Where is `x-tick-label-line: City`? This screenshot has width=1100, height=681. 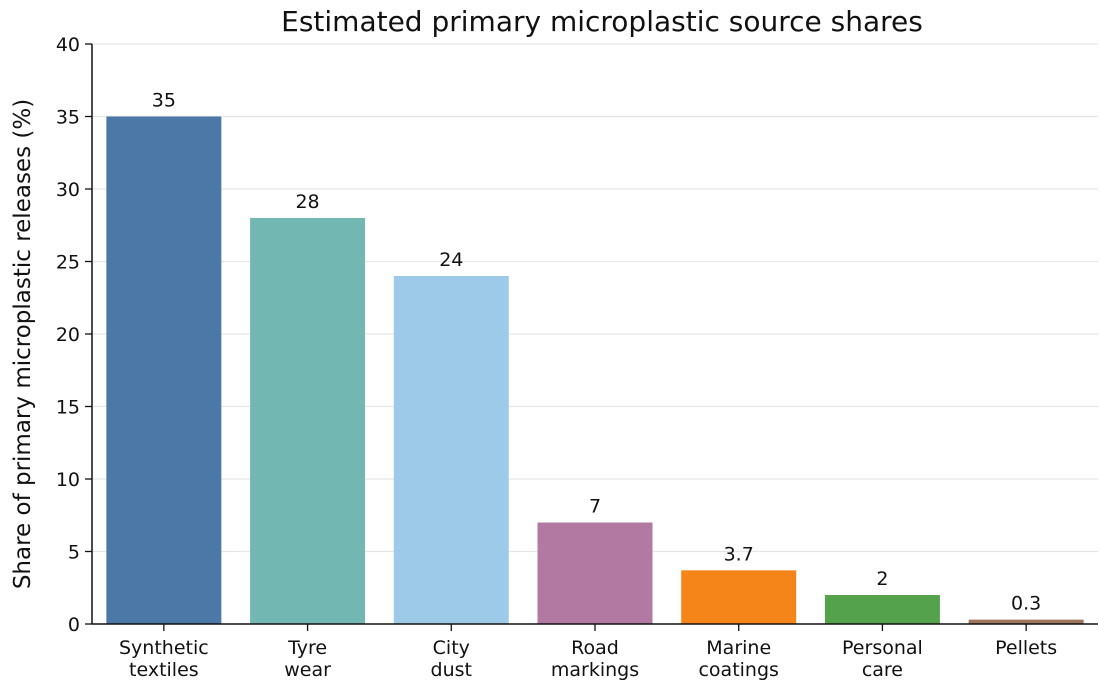 x-tick-label-line: City is located at coordinates (451, 648).